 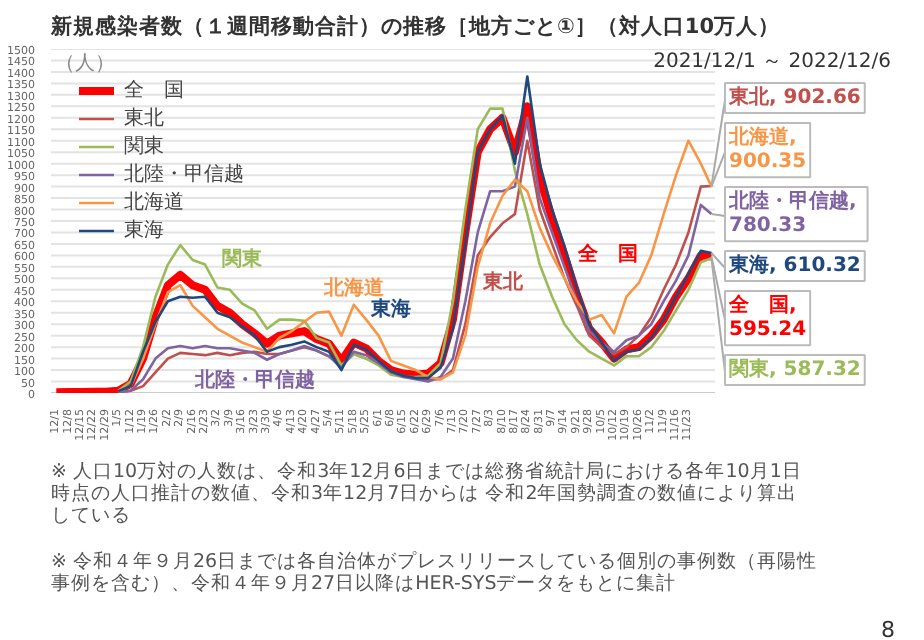 What do you see at coordinates (144, 146) in the screenshot?
I see `legend-label: 関東` at bounding box center [144, 146].